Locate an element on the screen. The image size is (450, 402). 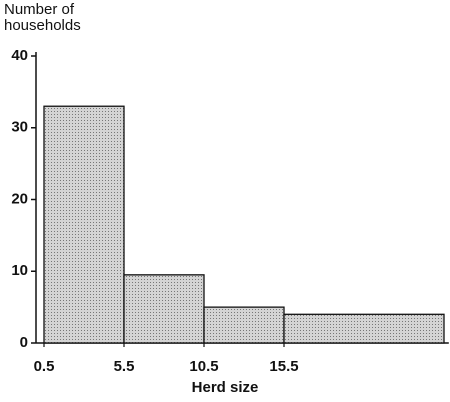
x-axis-title: Herd size is located at coordinates (225, 387).